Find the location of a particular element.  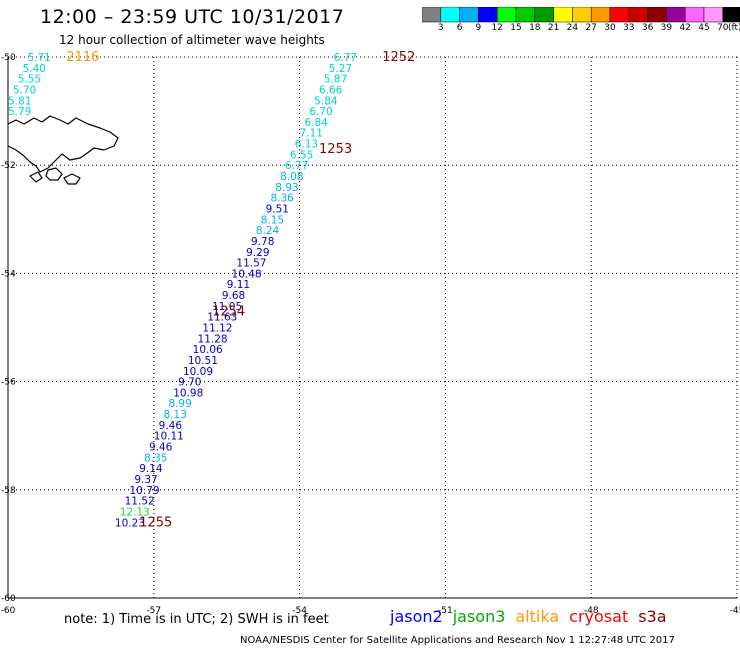

swh-reading: 7.11 is located at coordinates (311, 134).